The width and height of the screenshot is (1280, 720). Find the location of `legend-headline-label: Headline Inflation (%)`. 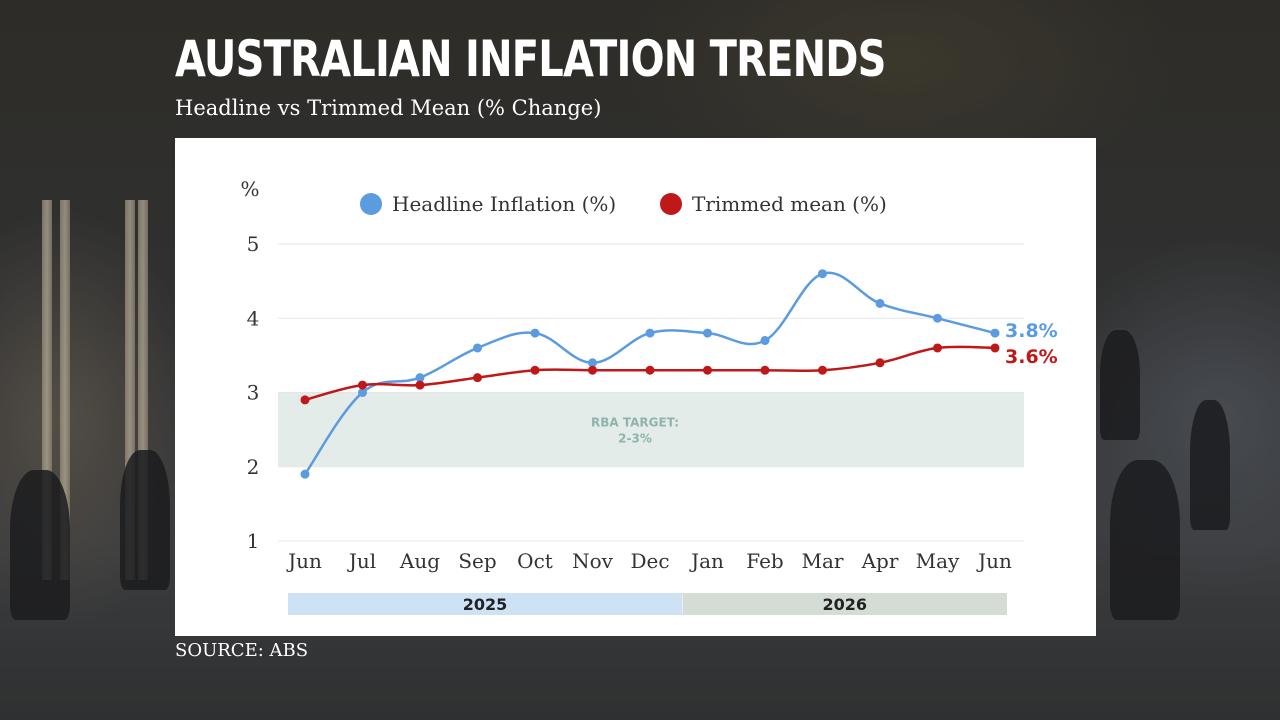

legend-headline-label: Headline Inflation (%) is located at coordinates (504, 204).